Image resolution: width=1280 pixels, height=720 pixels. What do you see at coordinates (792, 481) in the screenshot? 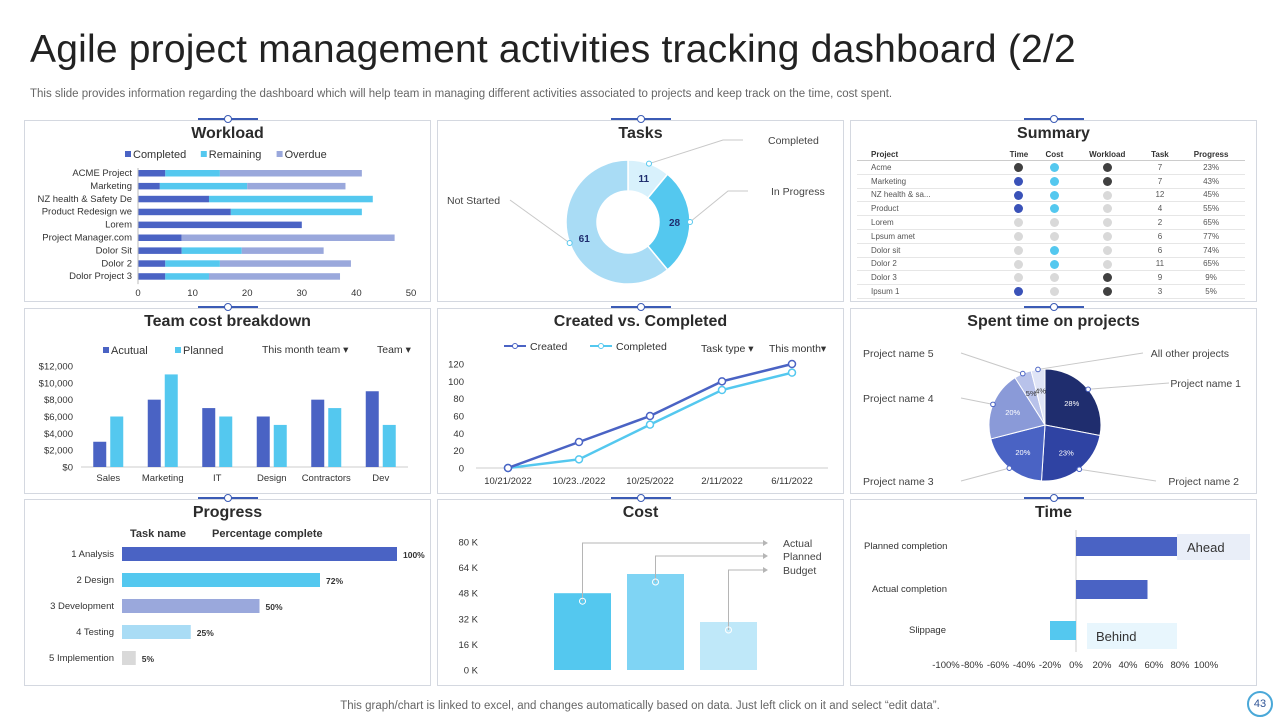
I see `x-tick-label: 6/11/2022` at bounding box center [792, 481].